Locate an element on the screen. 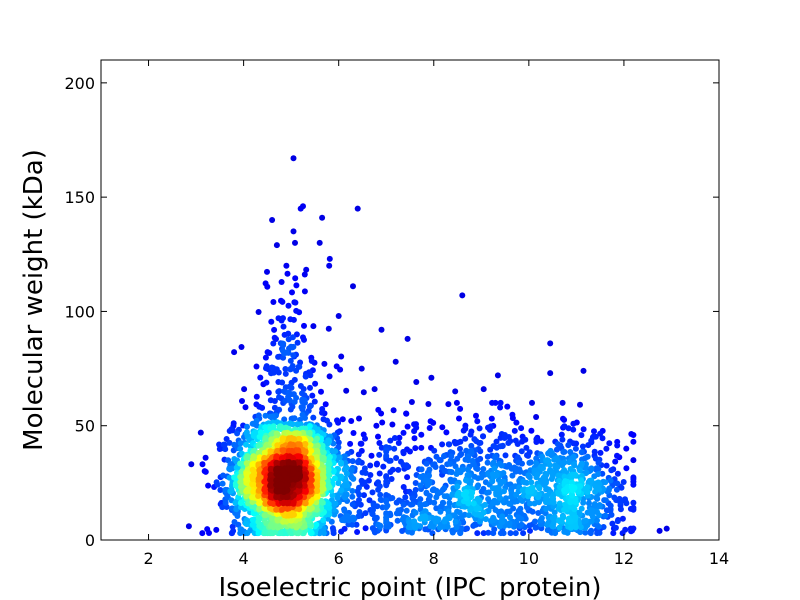  x-tick-label: 10 is located at coordinates (529, 558).